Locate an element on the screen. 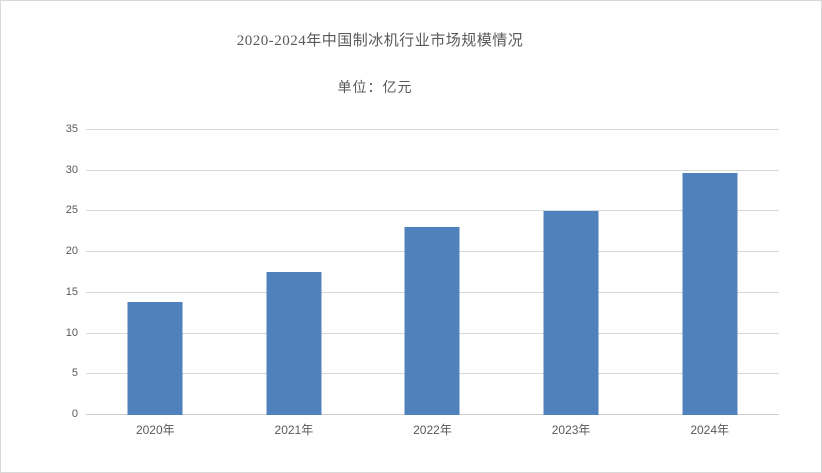  x-tick-label-2022年: 2022年 is located at coordinates (432, 430).